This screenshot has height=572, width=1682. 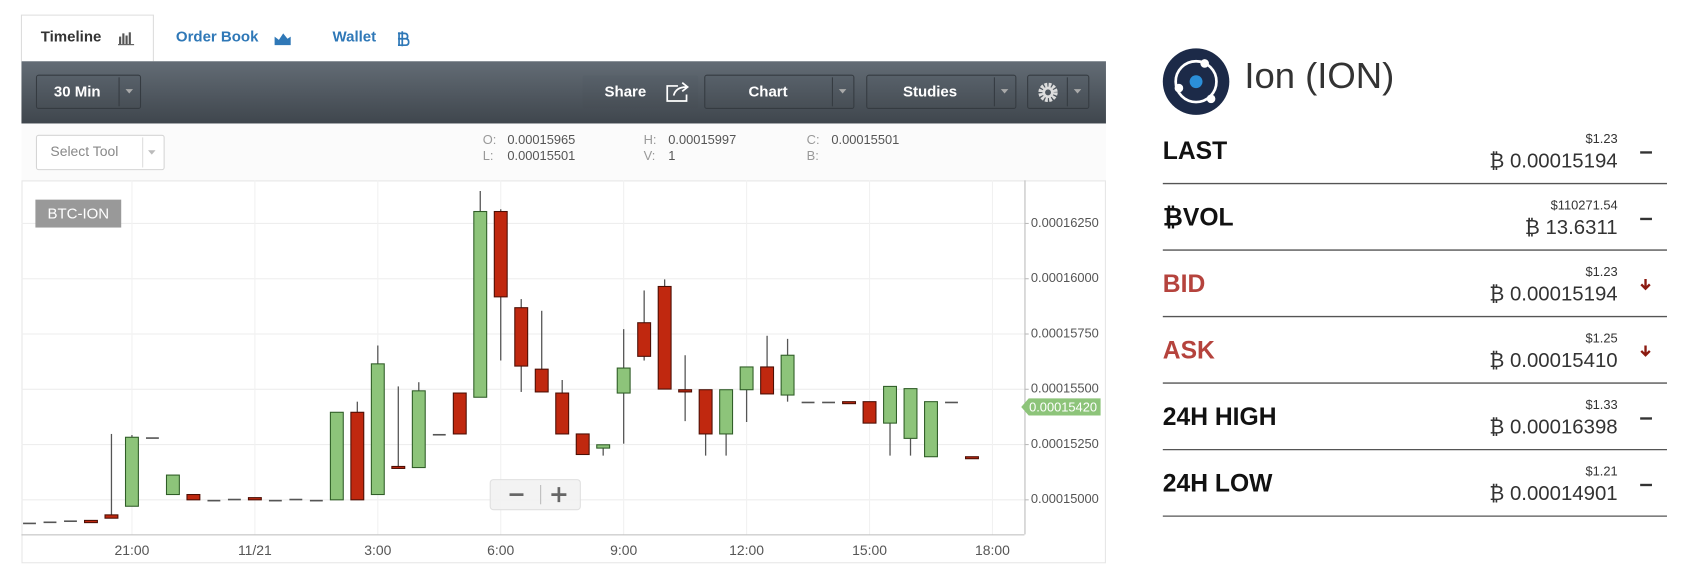 I want to click on interval-label: 30 Min, so click(x=77, y=91).